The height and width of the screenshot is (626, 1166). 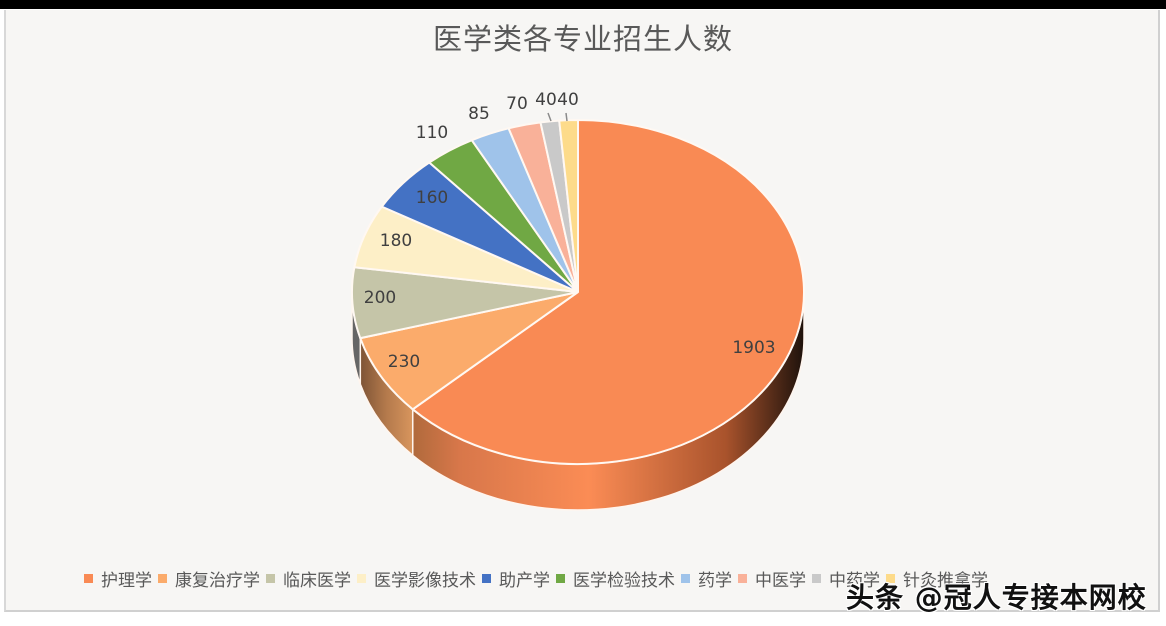 I want to click on data-label: 230, so click(x=404, y=362).